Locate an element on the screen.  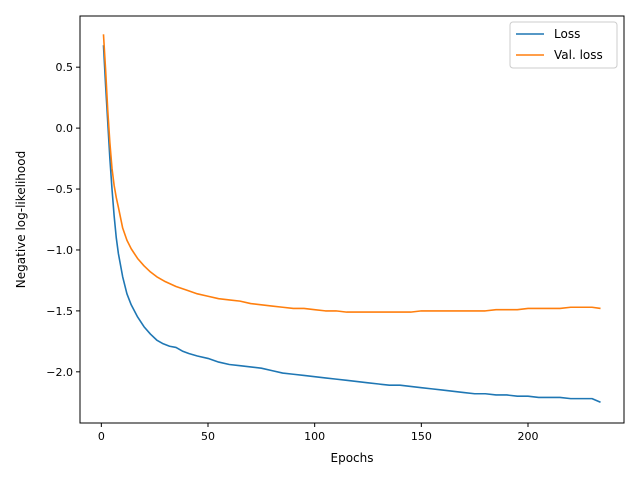
y-tick-label: −1.0 is located at coordinates (59, 250).